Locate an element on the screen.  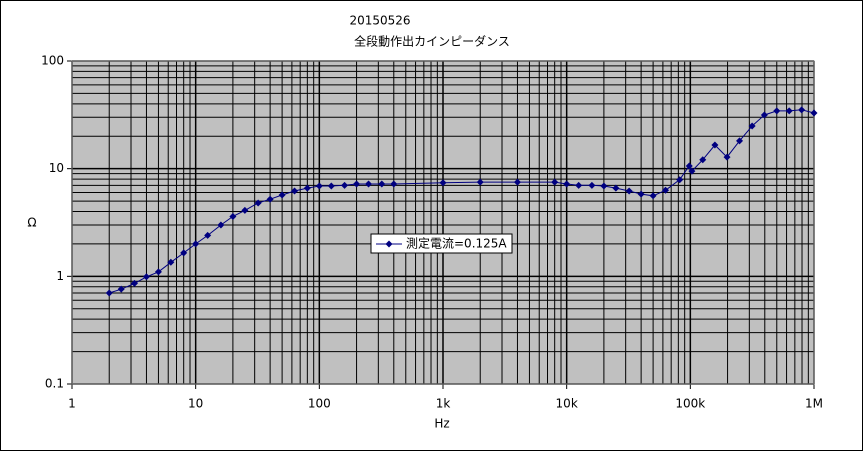
x-axis-label: Hz is located at coordinates (441, 424).